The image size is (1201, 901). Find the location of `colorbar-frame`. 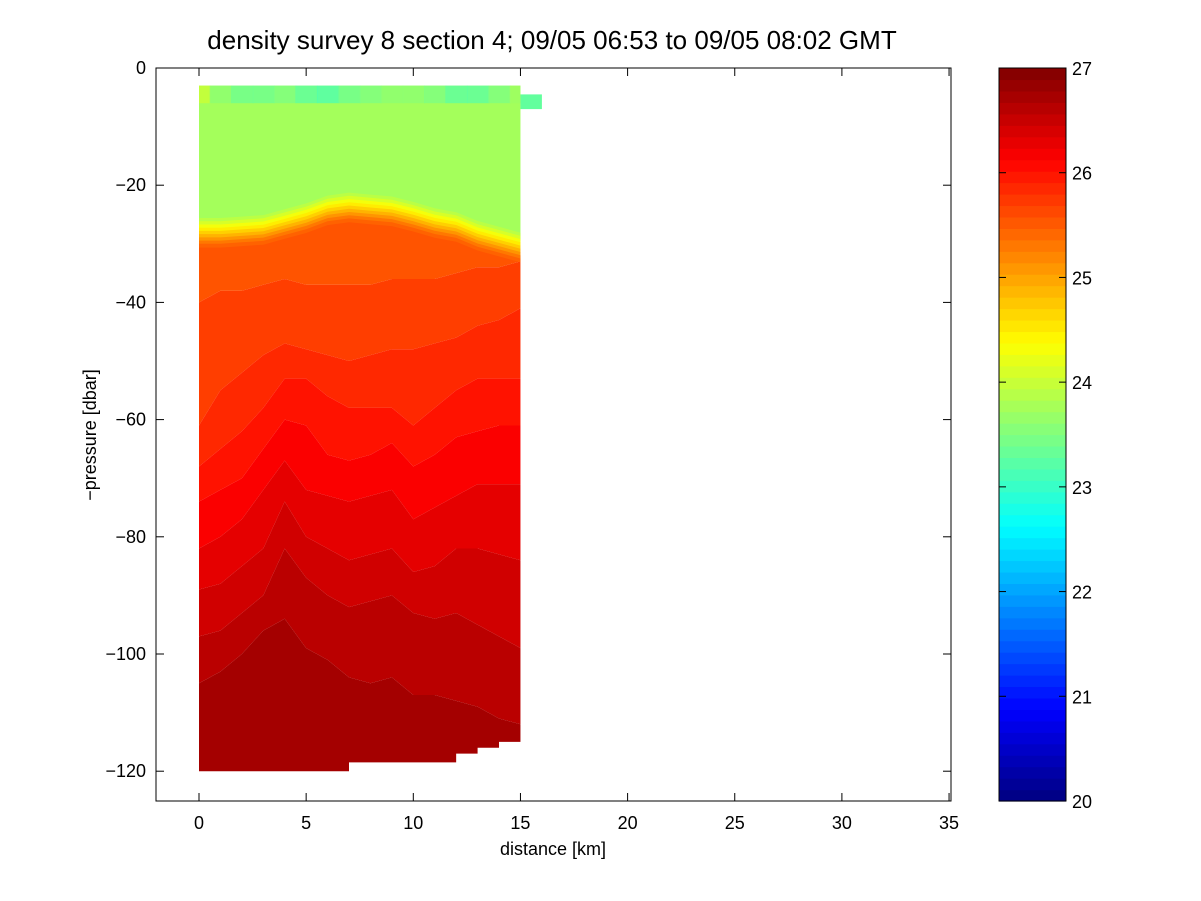

colorbar-frame is located at coordinates (1032, 434).